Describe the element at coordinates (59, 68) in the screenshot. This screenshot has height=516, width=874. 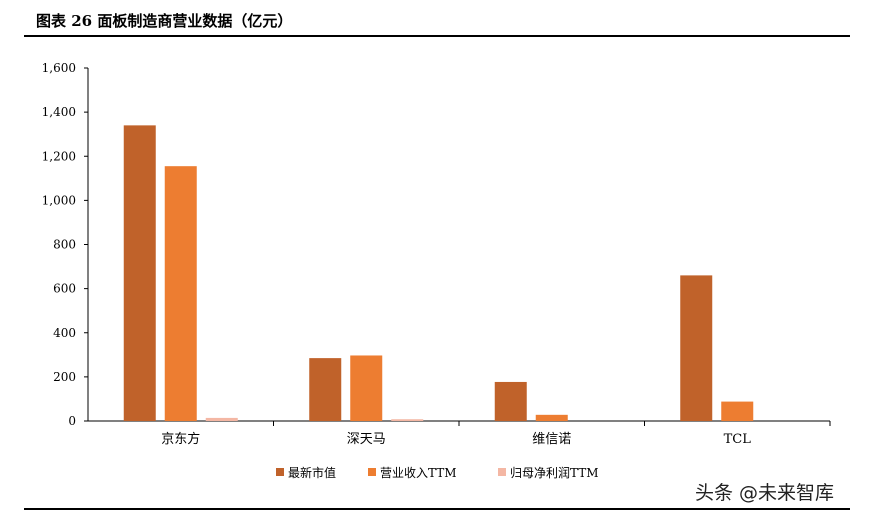
I see `y-tick-label: 1,600` at that location.